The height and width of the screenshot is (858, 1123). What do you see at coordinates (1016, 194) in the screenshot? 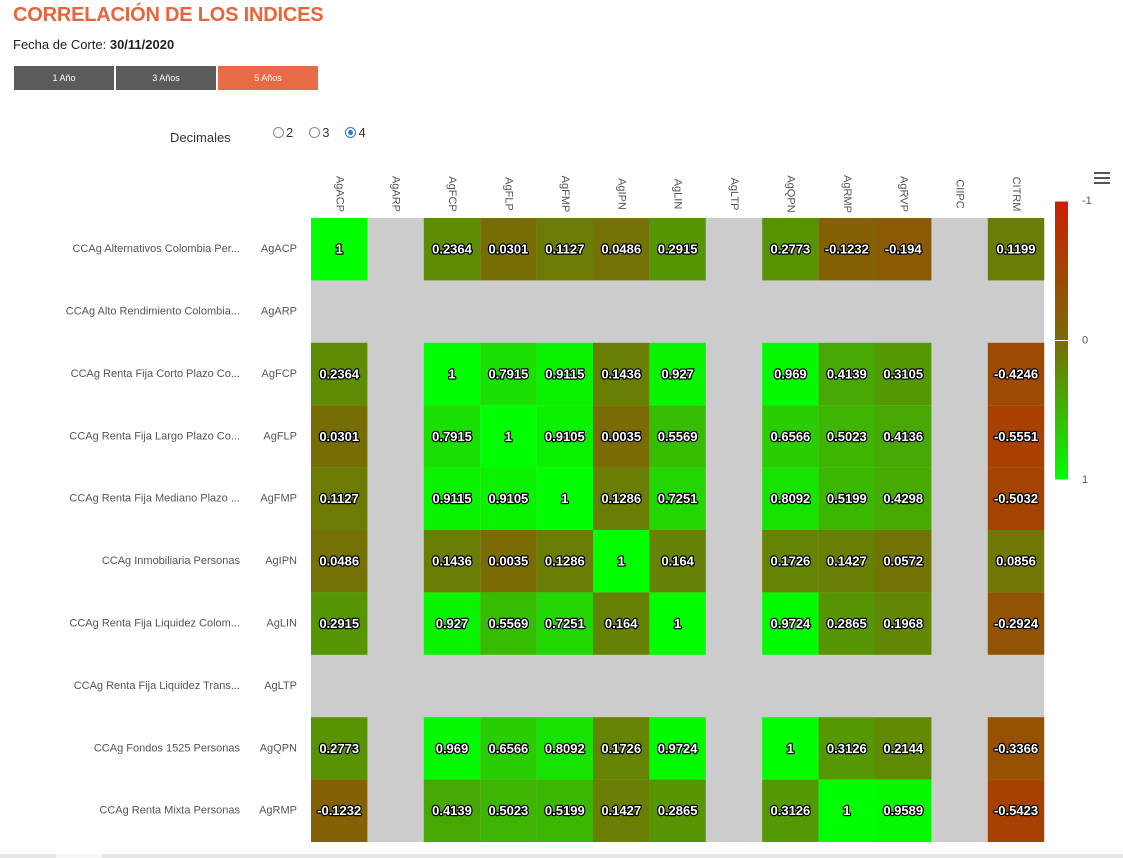
I see `column-label: CITRM` at bounding box center [1016, 194].